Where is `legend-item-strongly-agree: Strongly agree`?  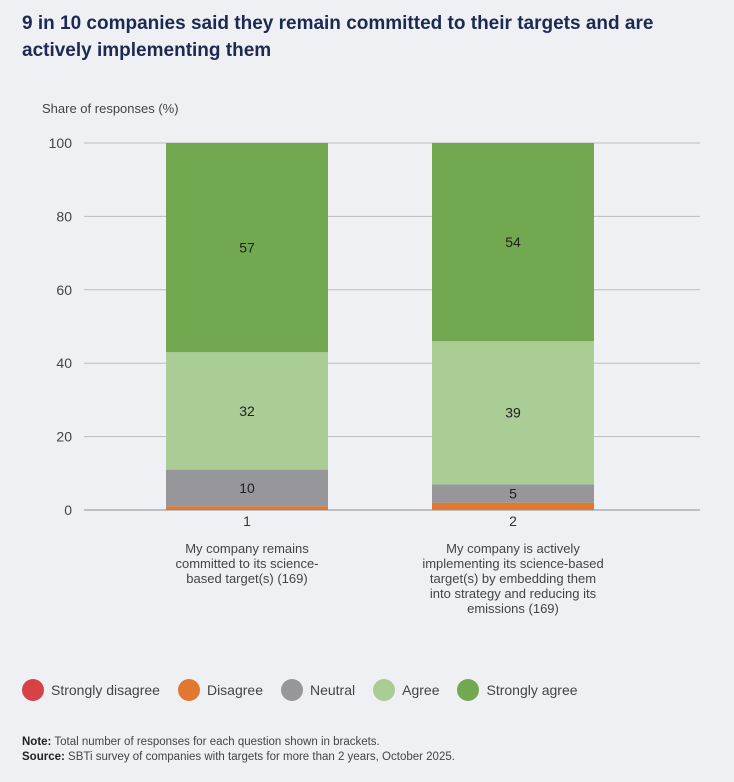
legend-item-strongly-agree: Strongly agree is located at coordinates (517, 690).